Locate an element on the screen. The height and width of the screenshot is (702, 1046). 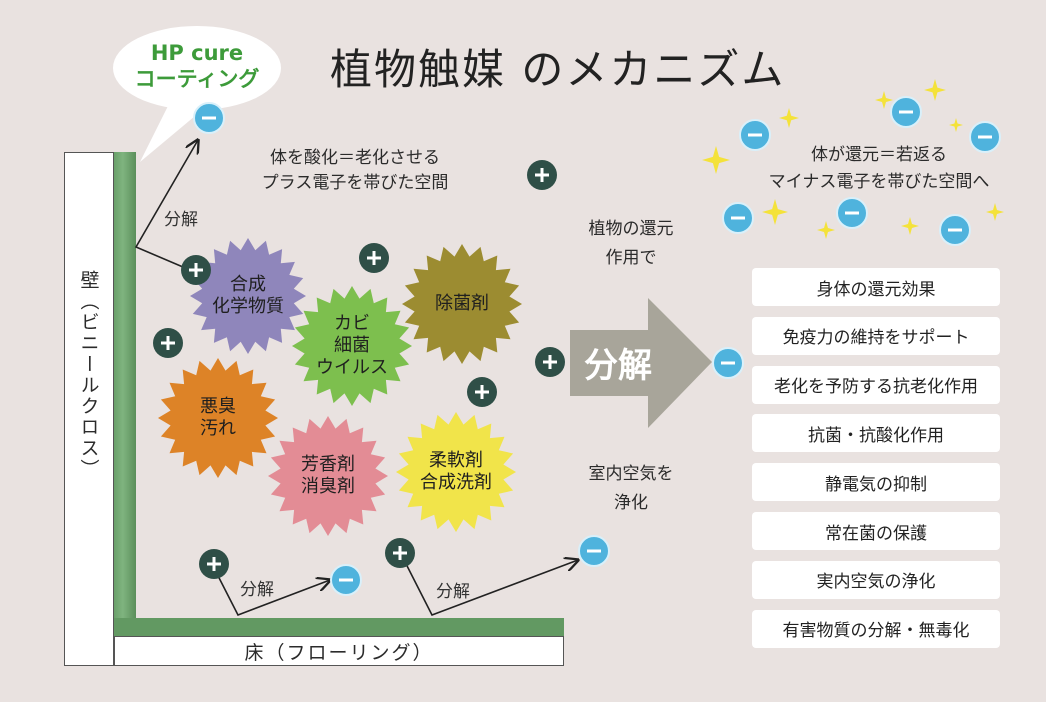
plant-note: 植物の還元 作用で is located at coordinates (631, 244).